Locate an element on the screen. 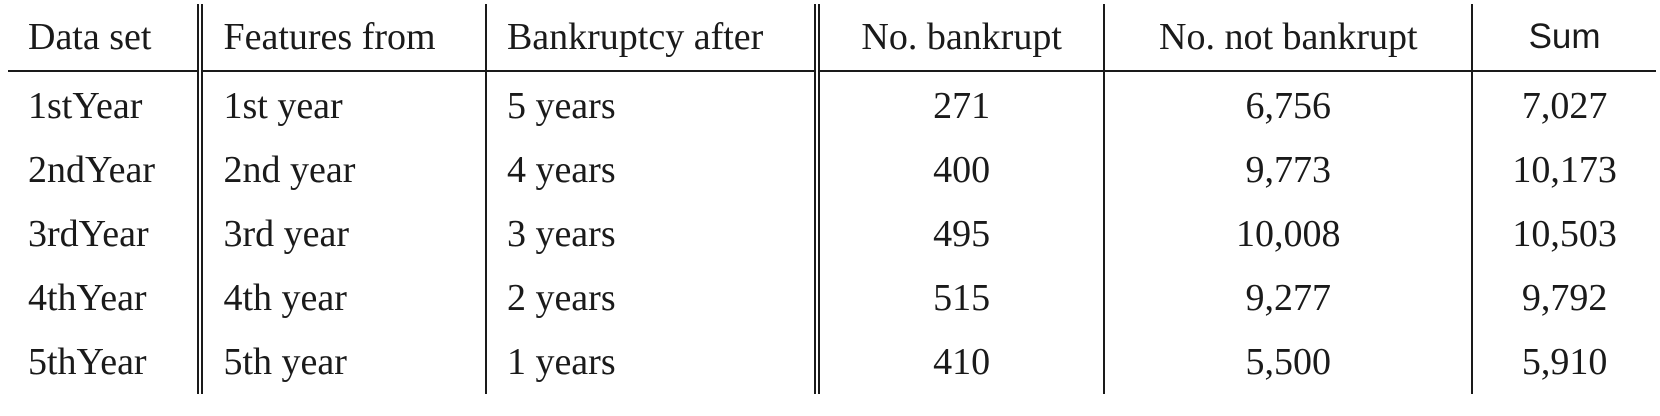 Image resolution: width=1660 pixels, height=416 pixels. cell-features-from: 4th year is located at coordinates (343, 298).